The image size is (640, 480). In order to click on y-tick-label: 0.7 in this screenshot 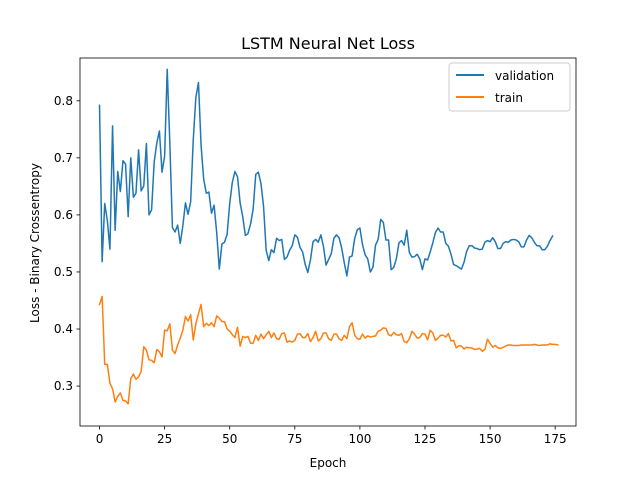, I will do `click(63, 158)`.